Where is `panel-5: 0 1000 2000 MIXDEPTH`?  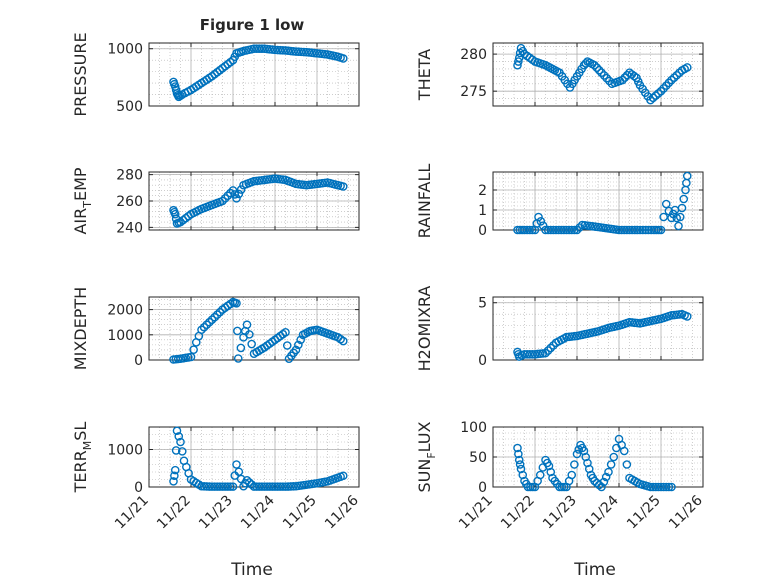 panel-5: 0 1000 2000 MIXDEPTH is located at coordinates (215, 328).